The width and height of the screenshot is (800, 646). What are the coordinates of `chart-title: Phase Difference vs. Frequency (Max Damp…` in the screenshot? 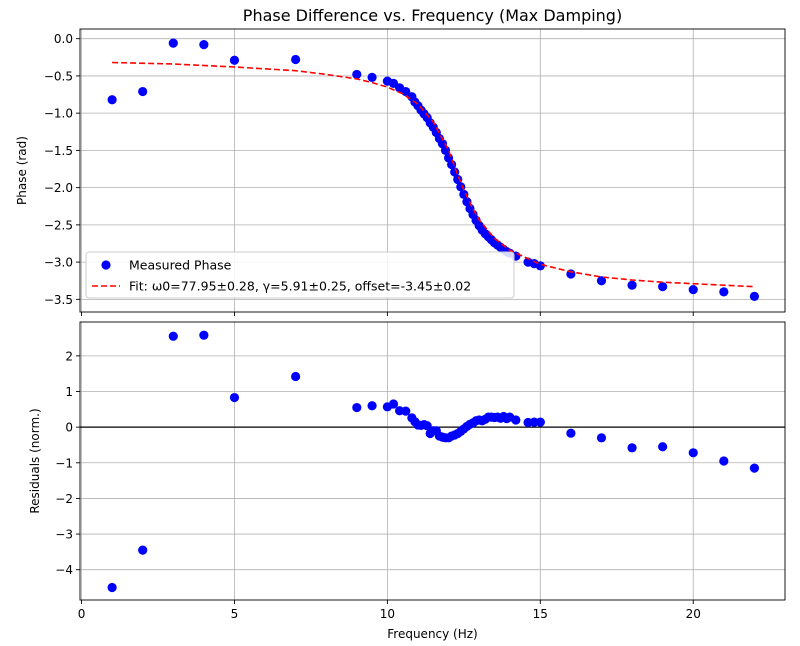 It's located at (432, 15).